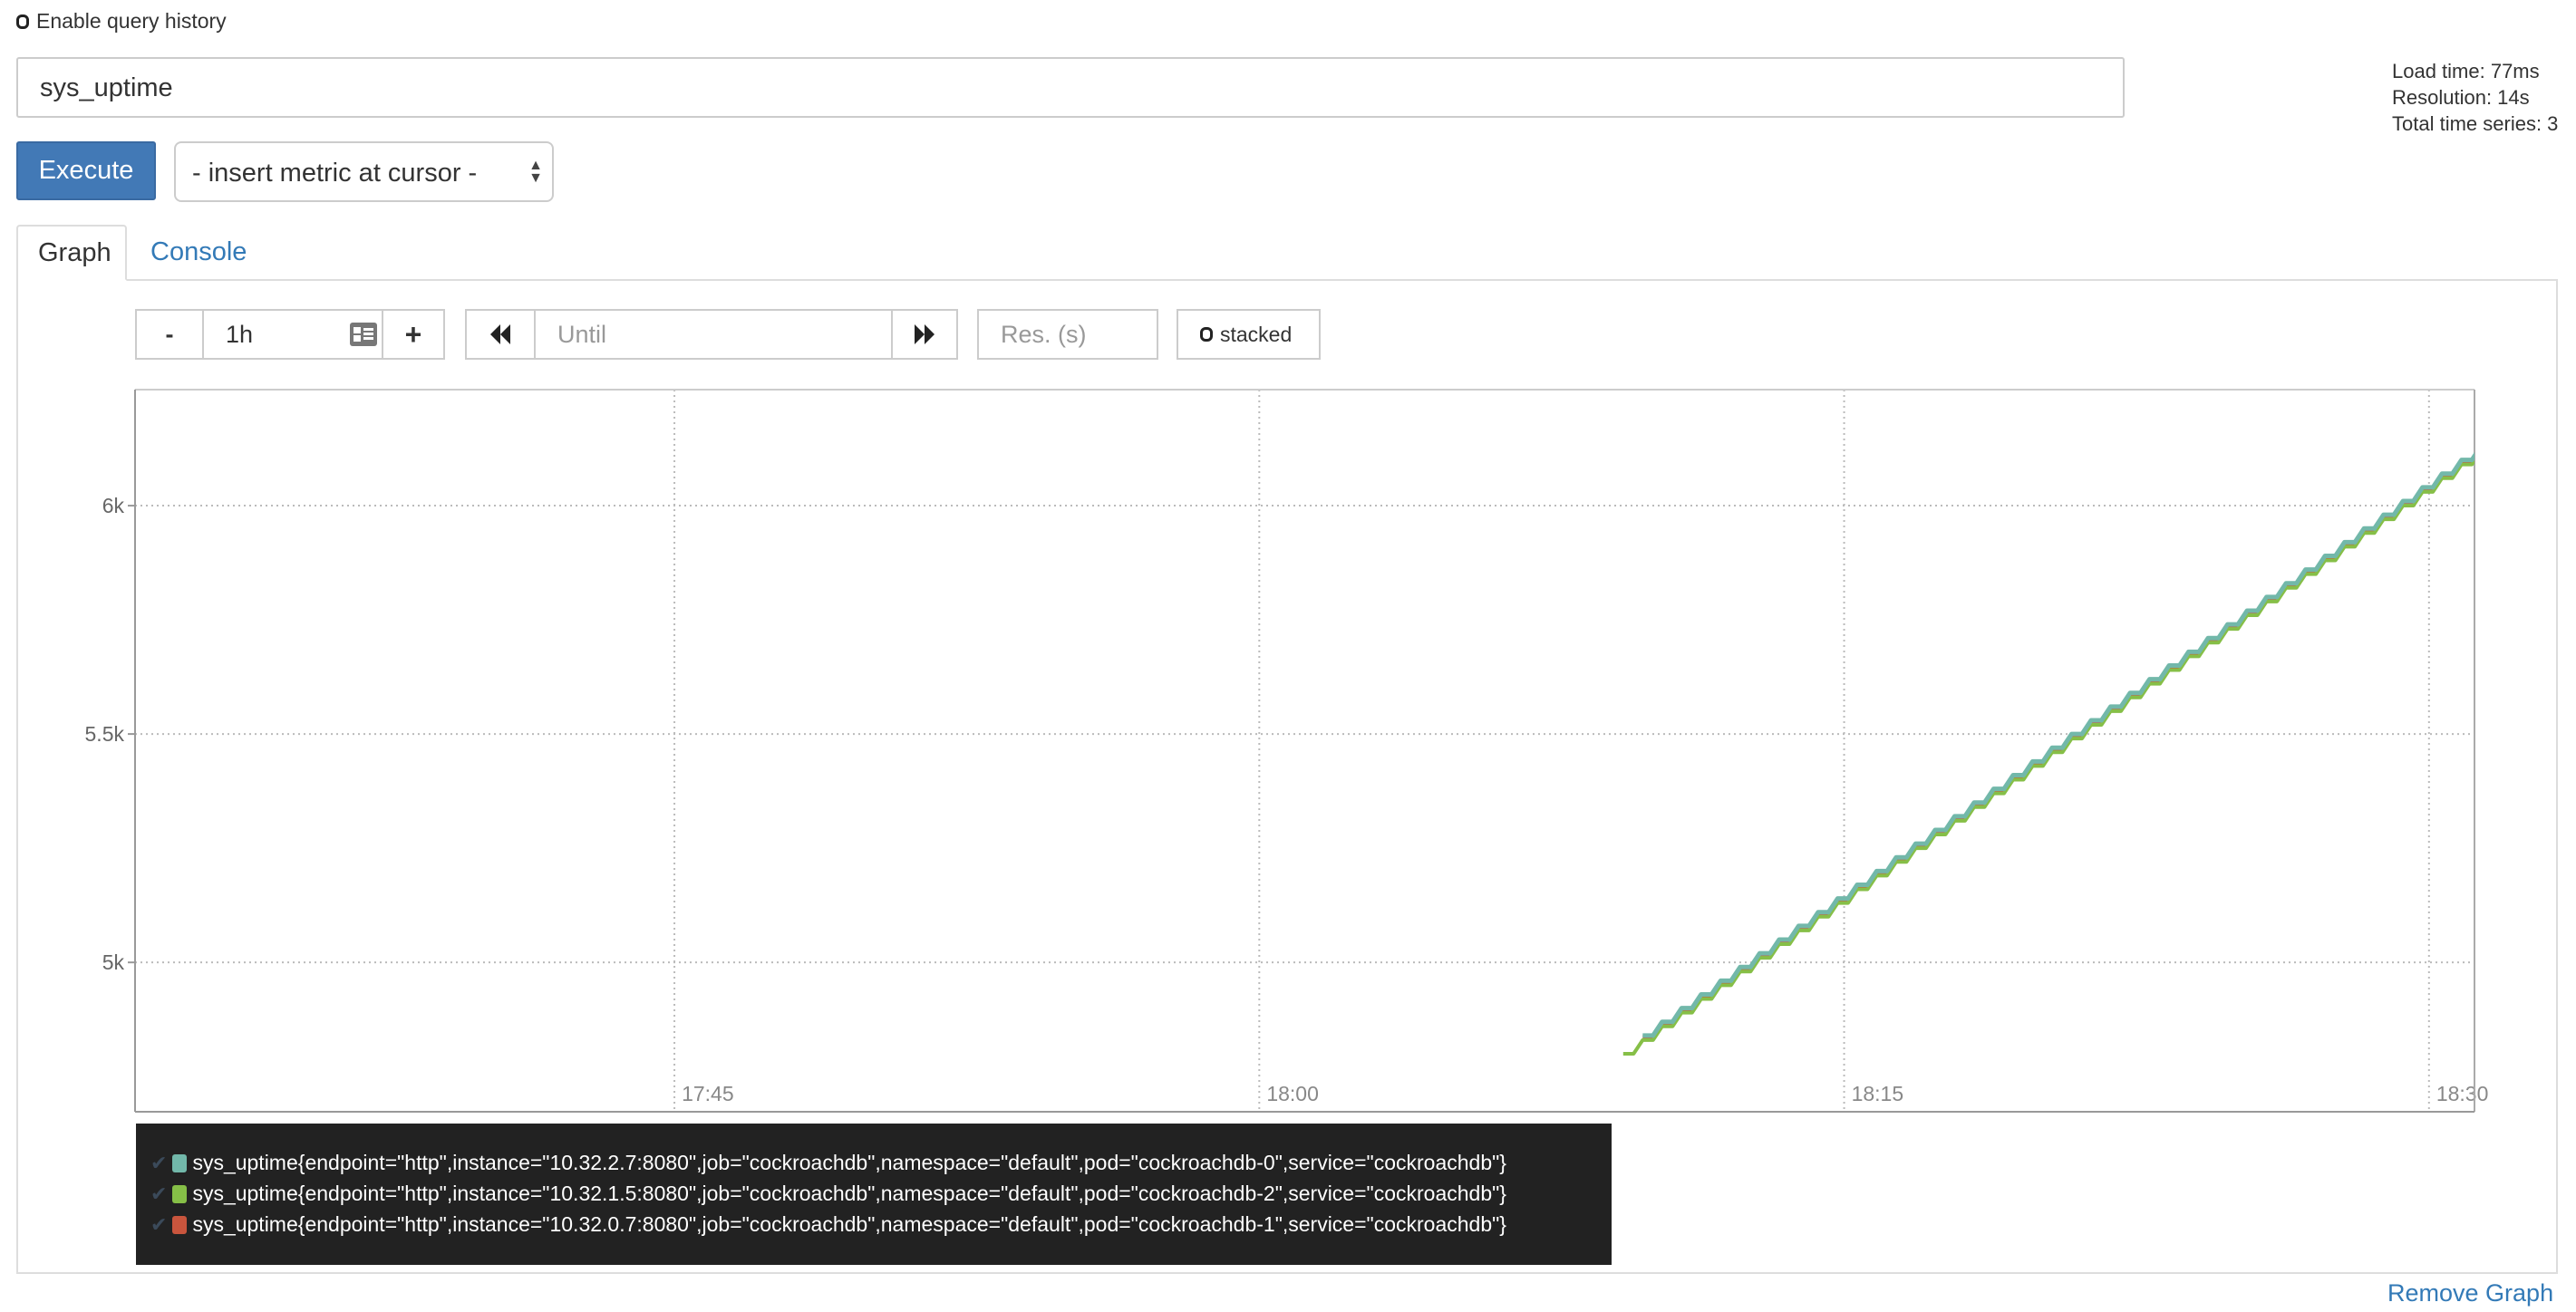  I want to click on stacked-toggle: stacked, so click(1249, 334).